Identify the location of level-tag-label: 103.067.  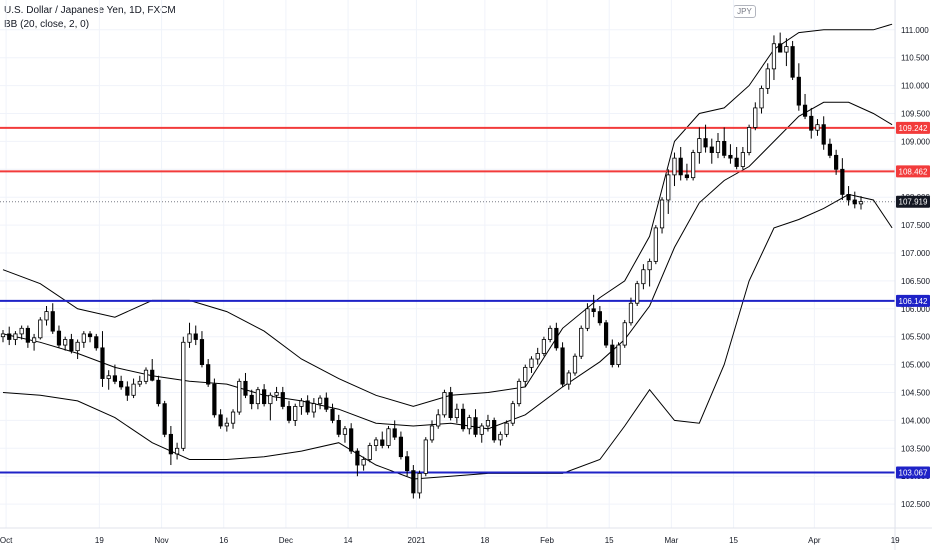
(913, 472).